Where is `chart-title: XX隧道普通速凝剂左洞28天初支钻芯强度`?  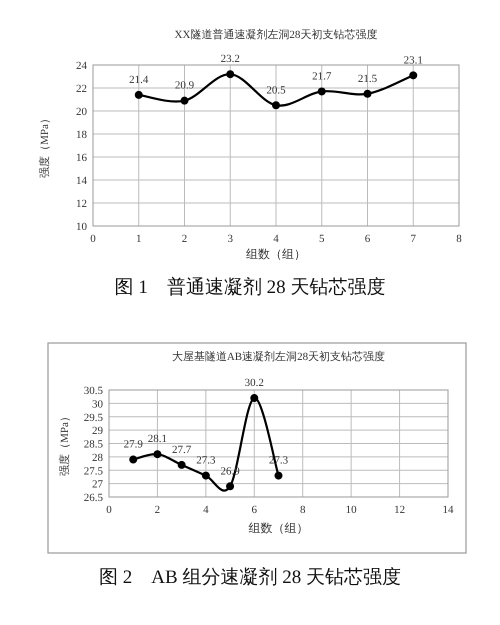 chart-title: XX隧道普通速凝剂左洞28天初支钻芯强度 is located at coordinates (276, 34).